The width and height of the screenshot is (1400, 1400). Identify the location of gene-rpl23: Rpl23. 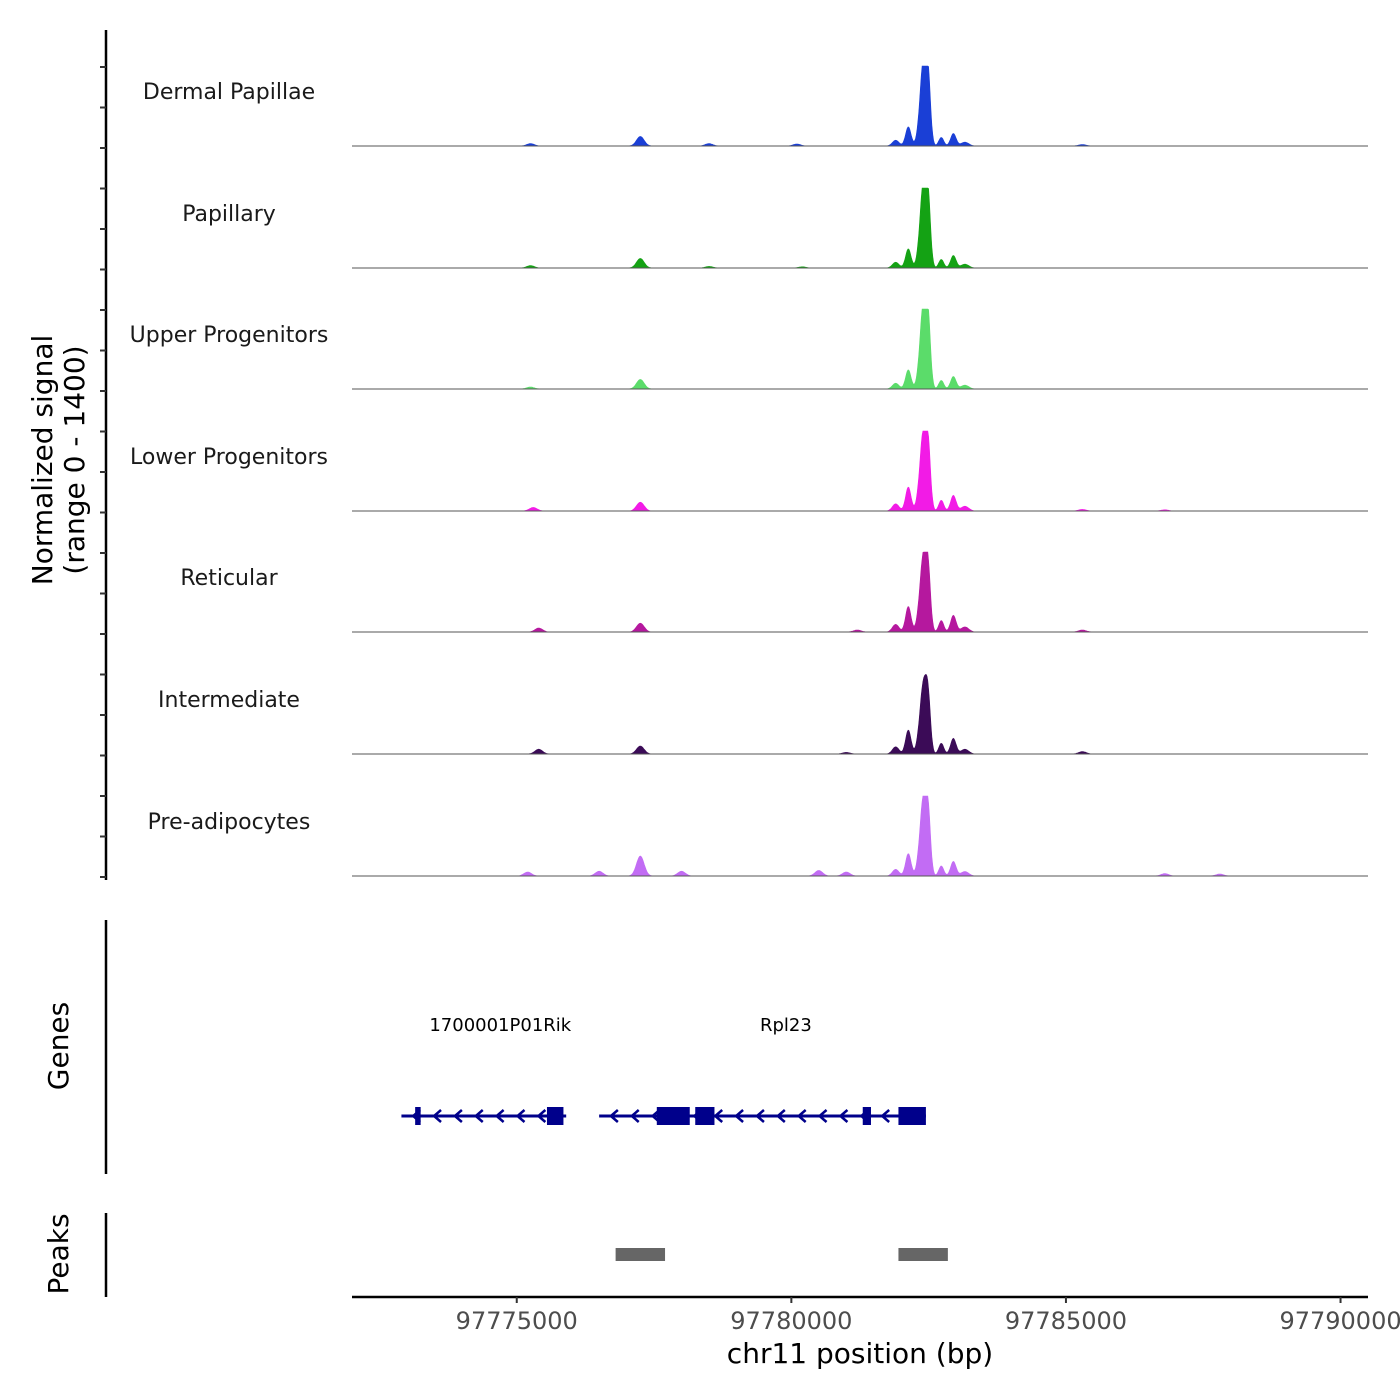
(762, 1070).